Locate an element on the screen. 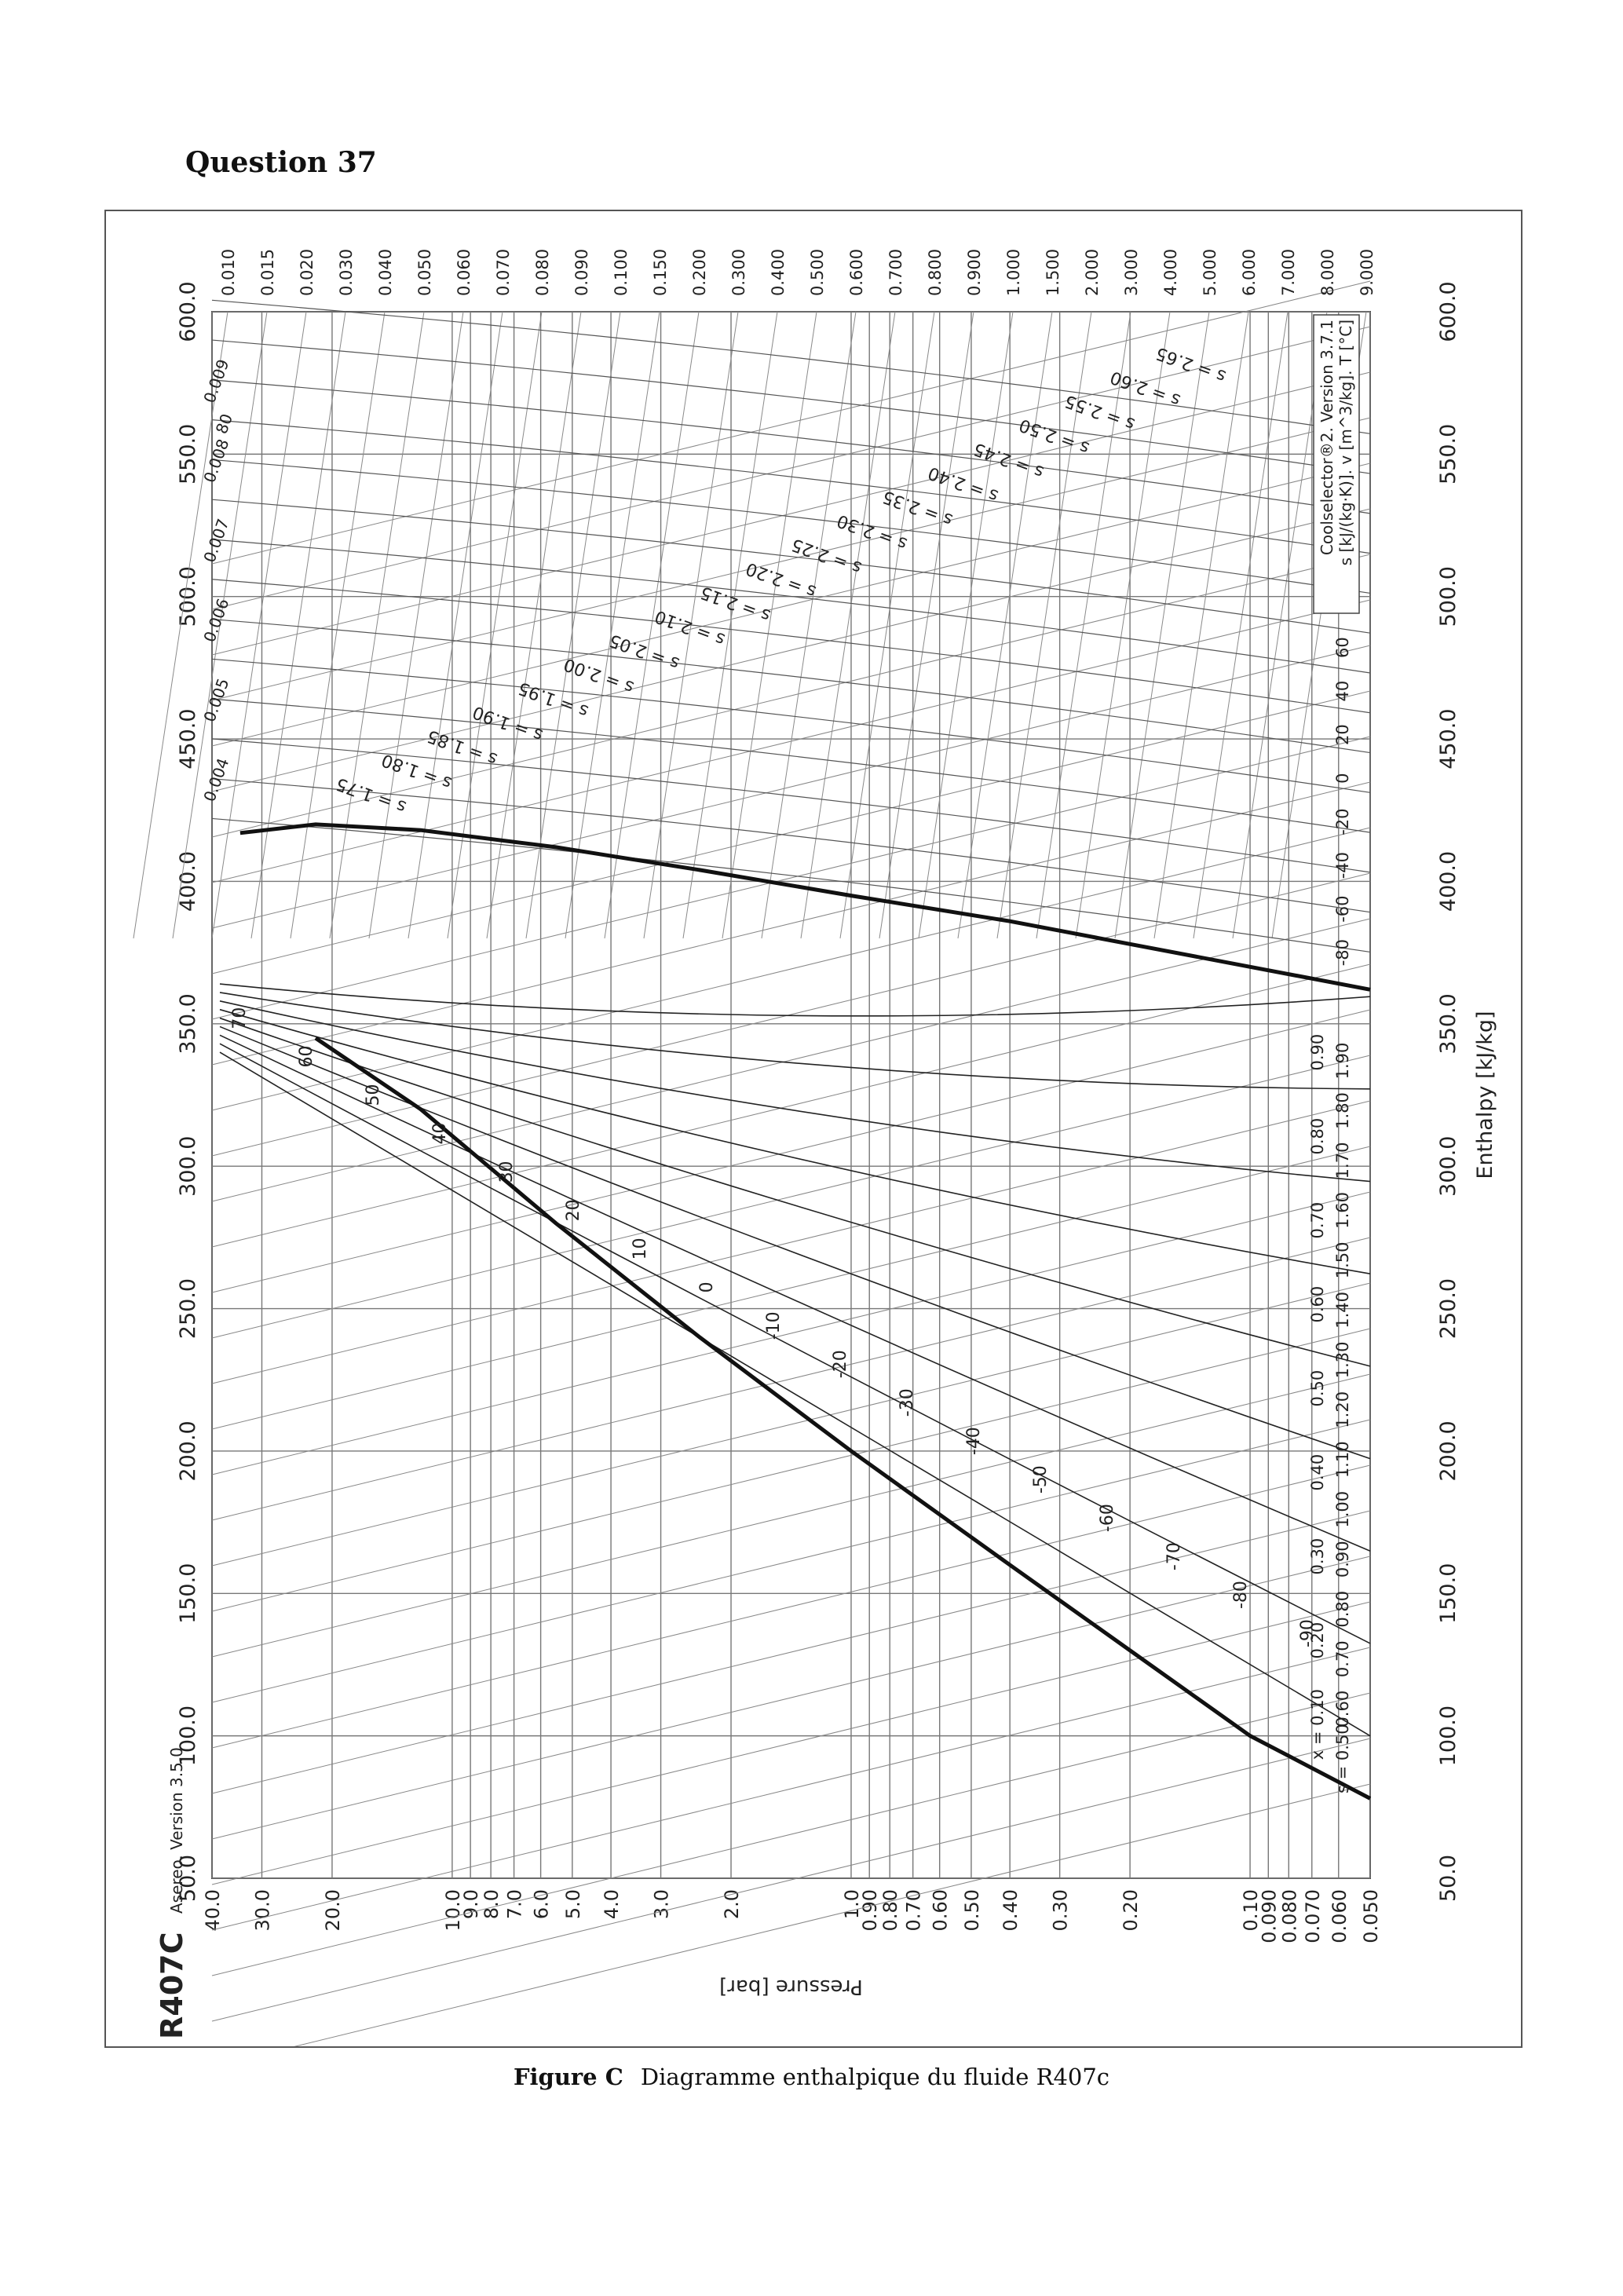  entropy-tick-label: 1.90 is located at coordinates (1342, 1061).